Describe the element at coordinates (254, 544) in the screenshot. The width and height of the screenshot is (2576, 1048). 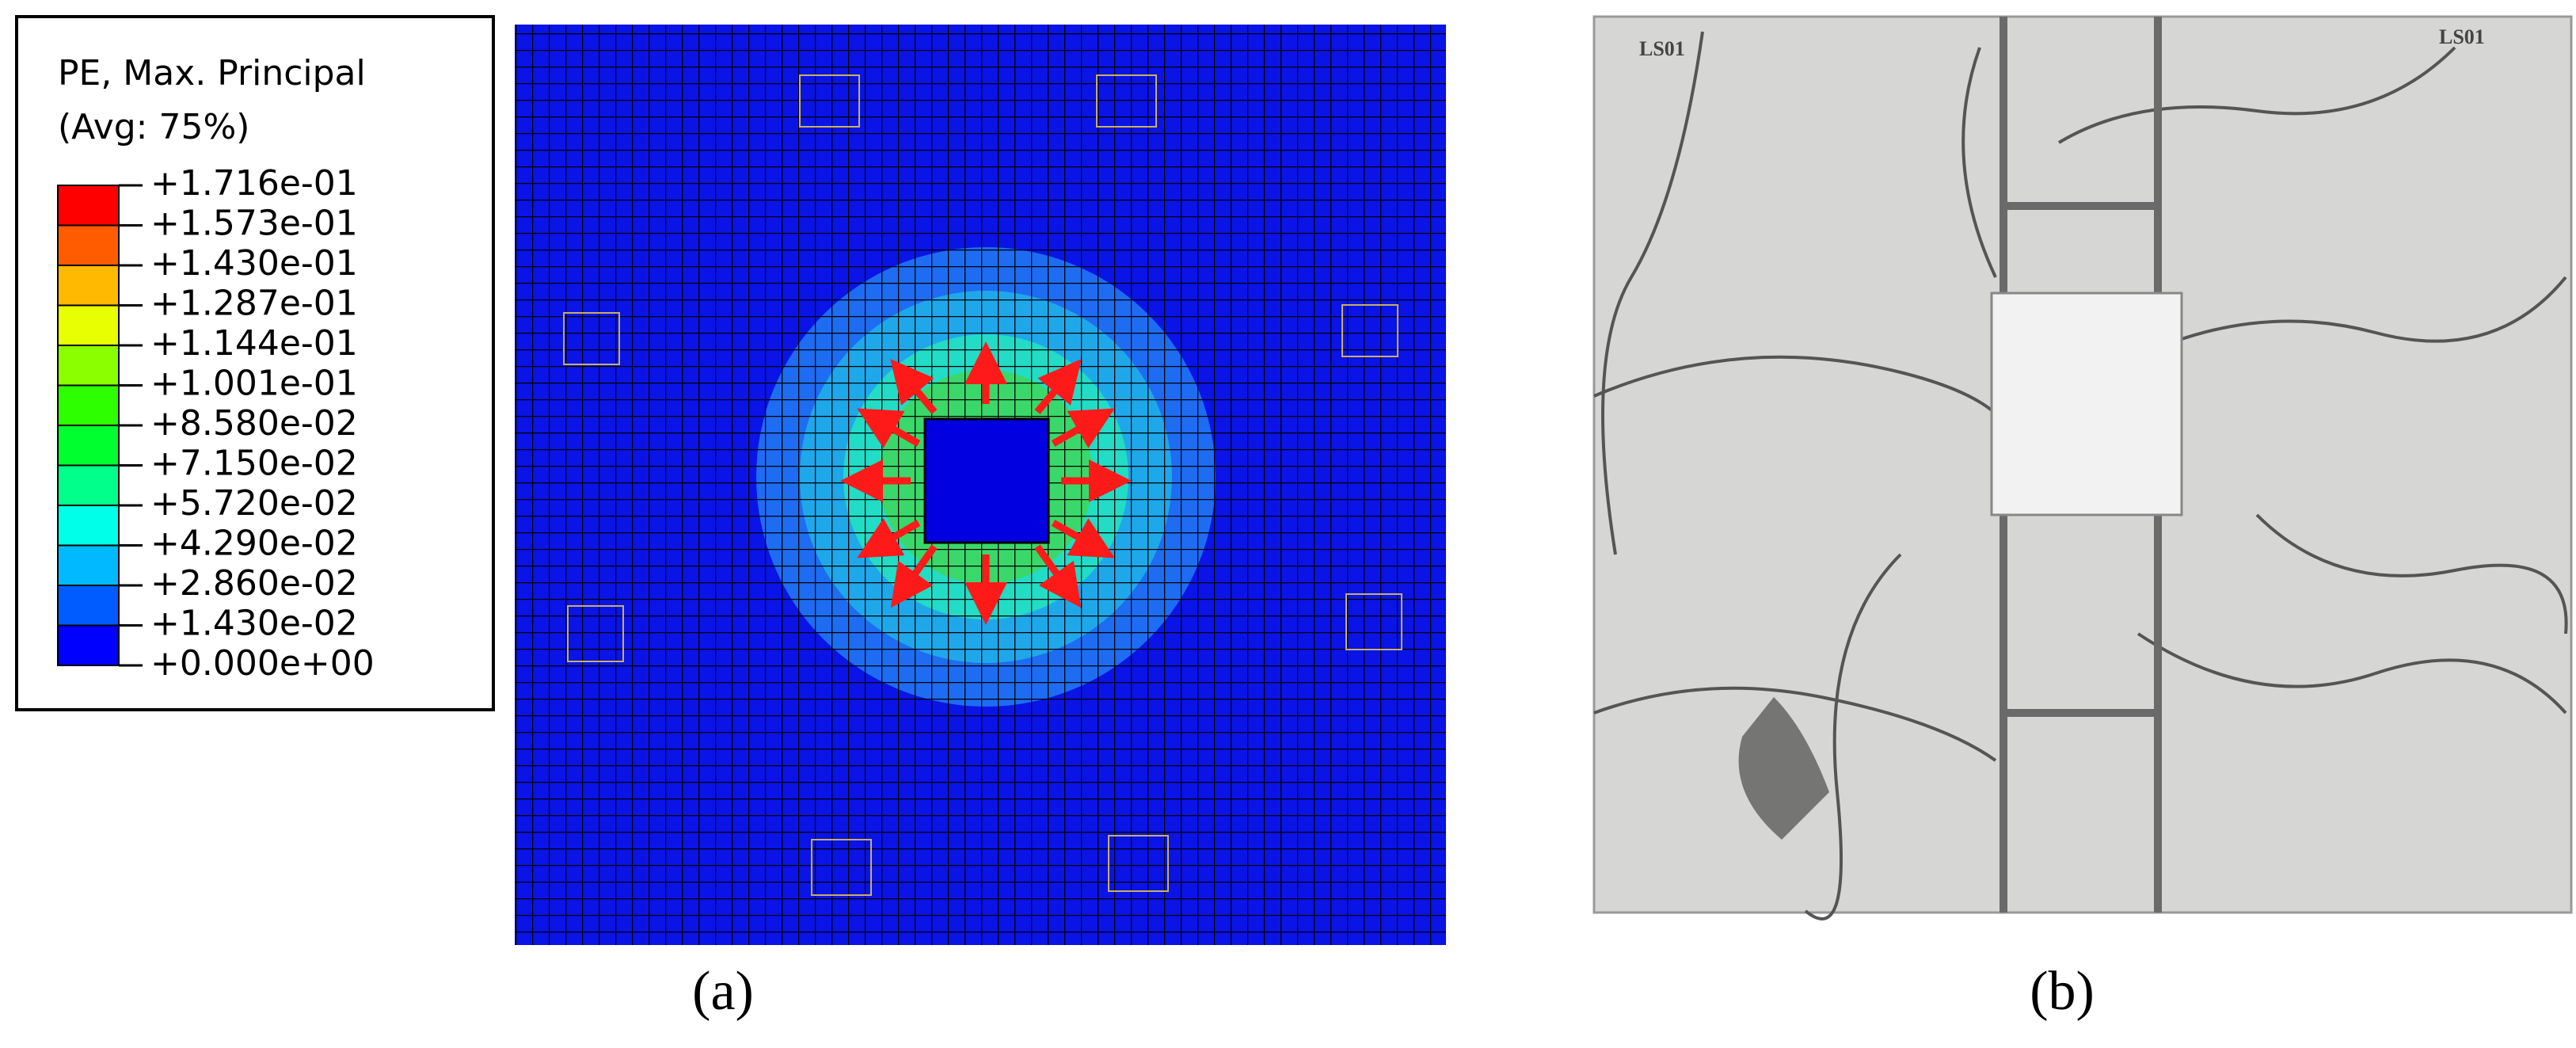
I see `legend-label: +4.290e-02` at that location.